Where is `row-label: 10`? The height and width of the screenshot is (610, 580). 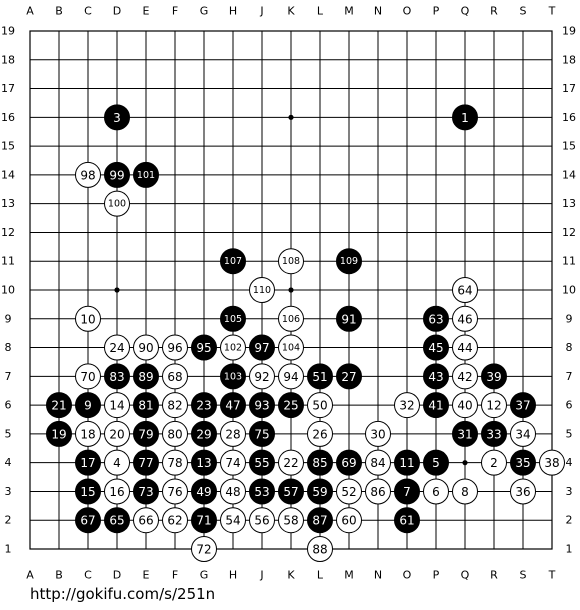 row-label: 10 is located at coordinates (8, 290).